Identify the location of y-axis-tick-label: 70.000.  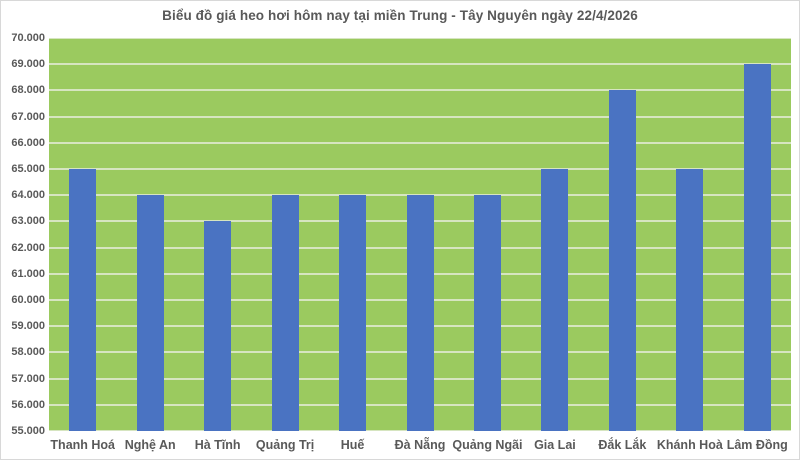
(28, 38).